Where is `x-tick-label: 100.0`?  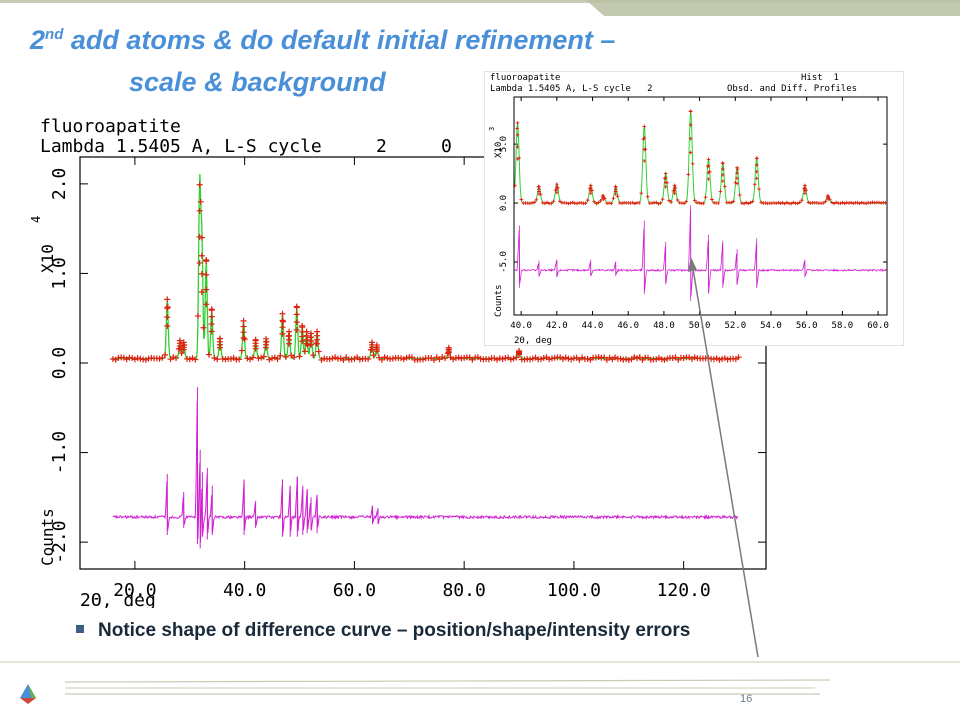
x-tick-label: 100.0 is located at coordinates (574, 590).